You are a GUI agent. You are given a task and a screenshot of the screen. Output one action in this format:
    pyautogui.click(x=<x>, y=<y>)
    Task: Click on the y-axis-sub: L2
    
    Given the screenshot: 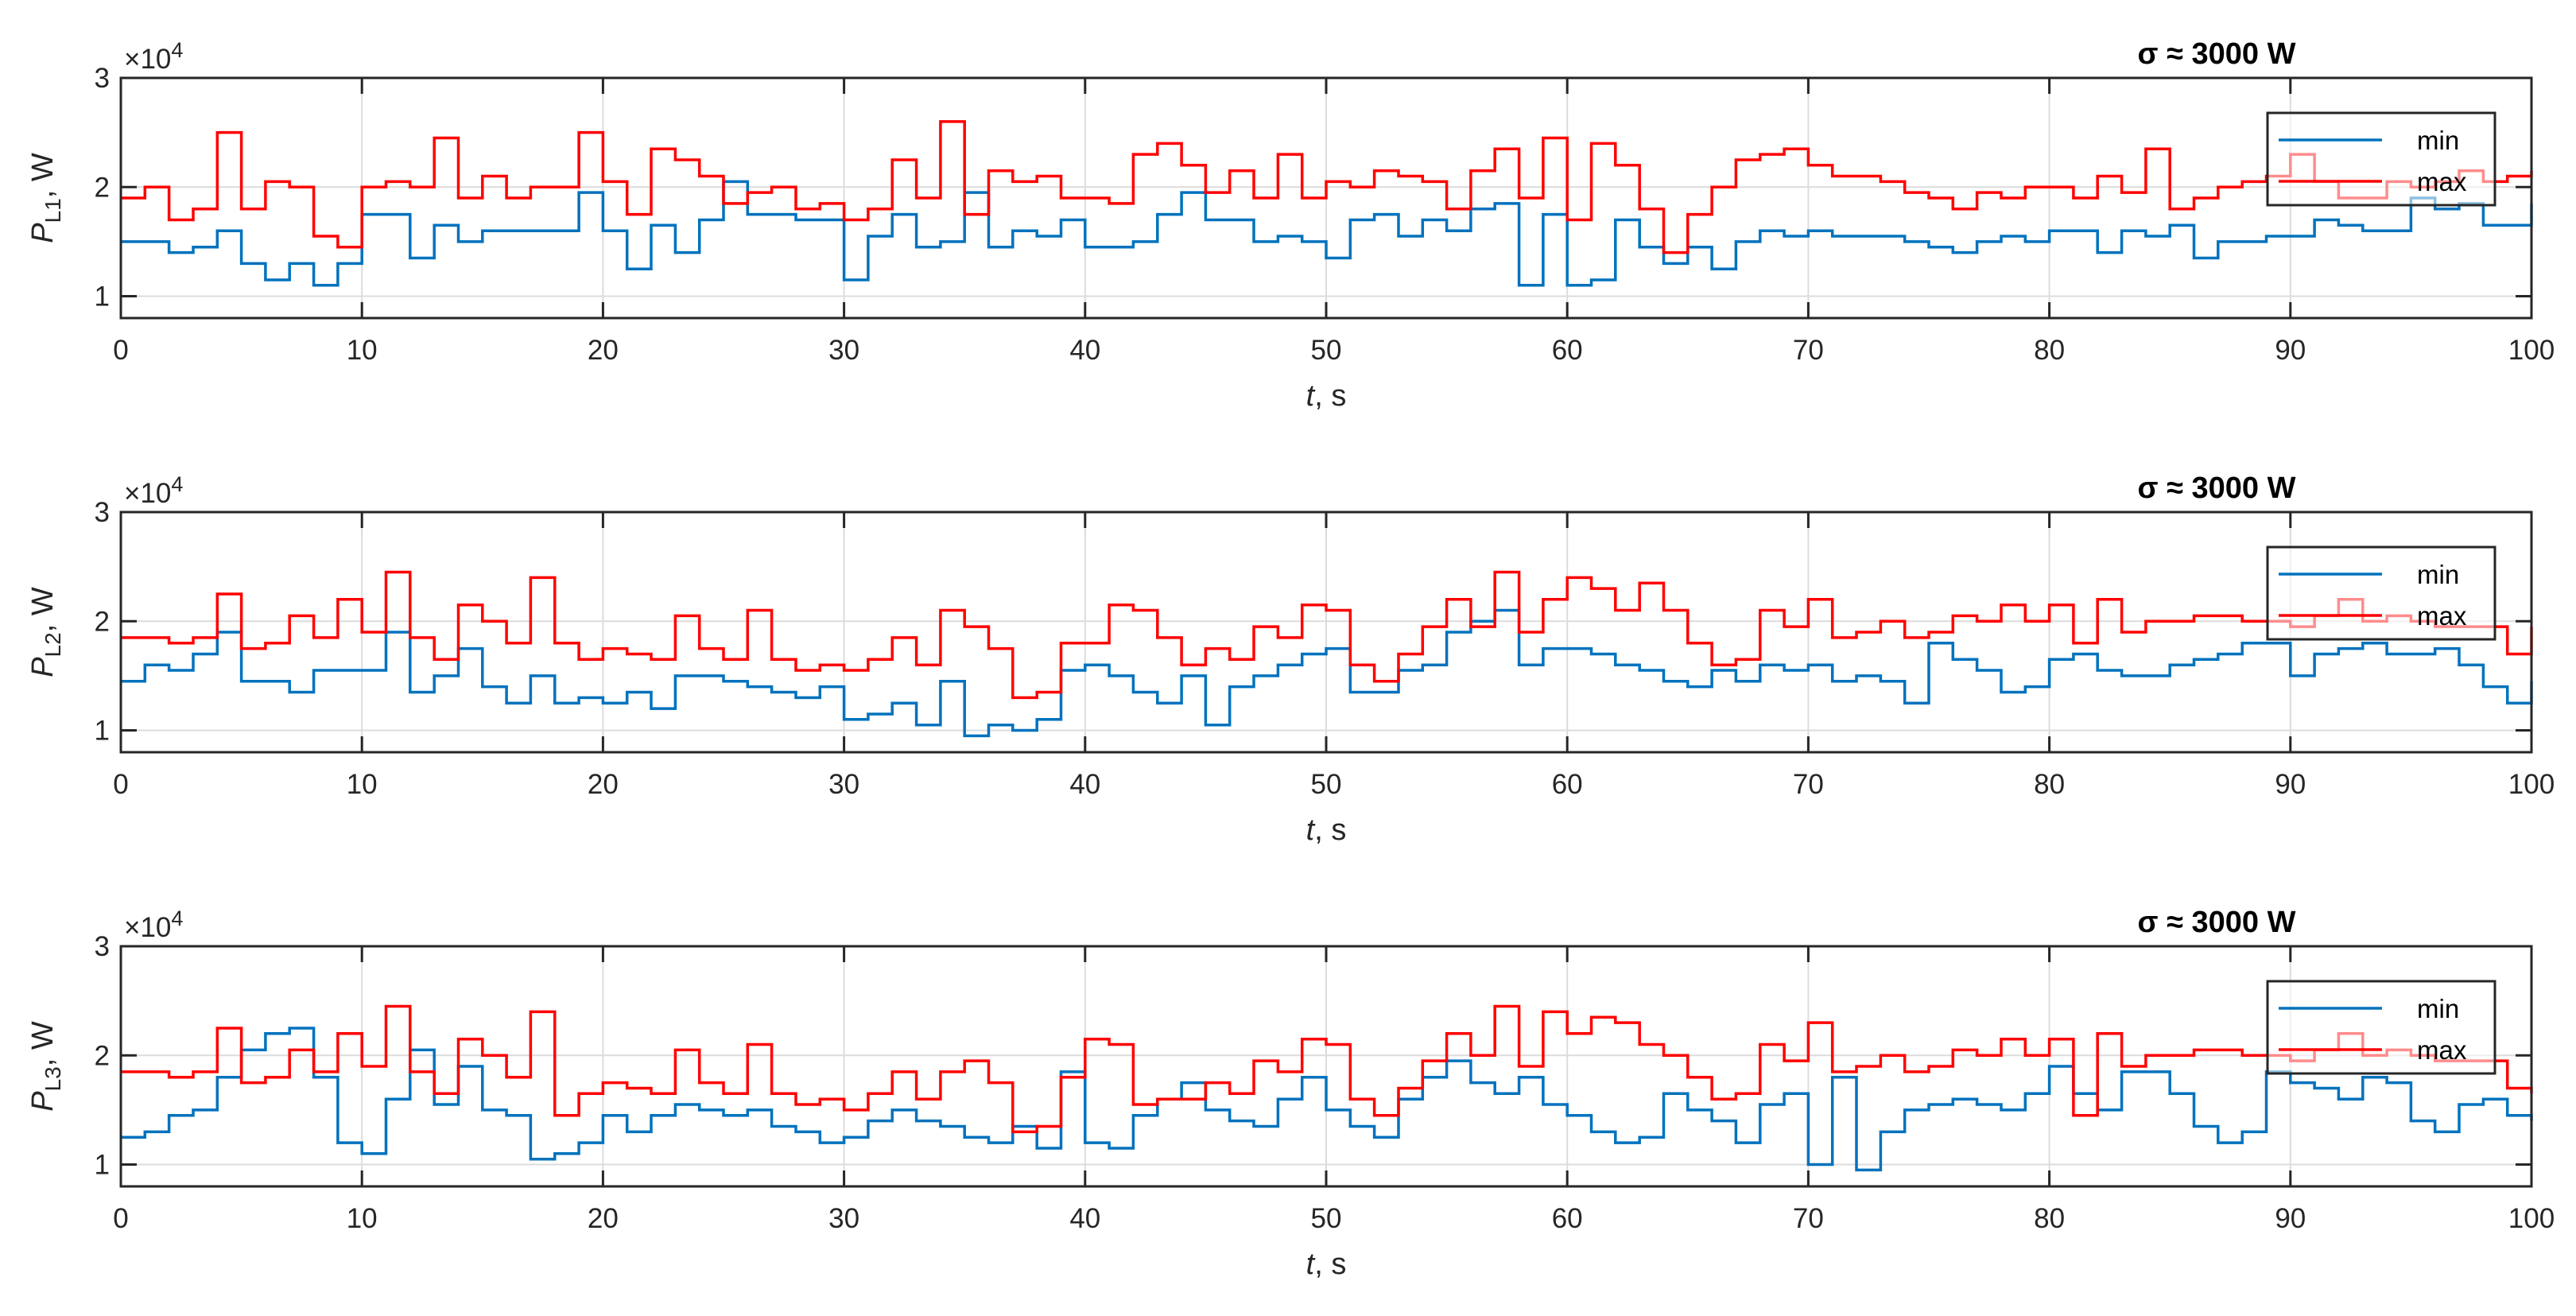 What is the action you would take?
    pyautogui.click(x=53, y=644)
    